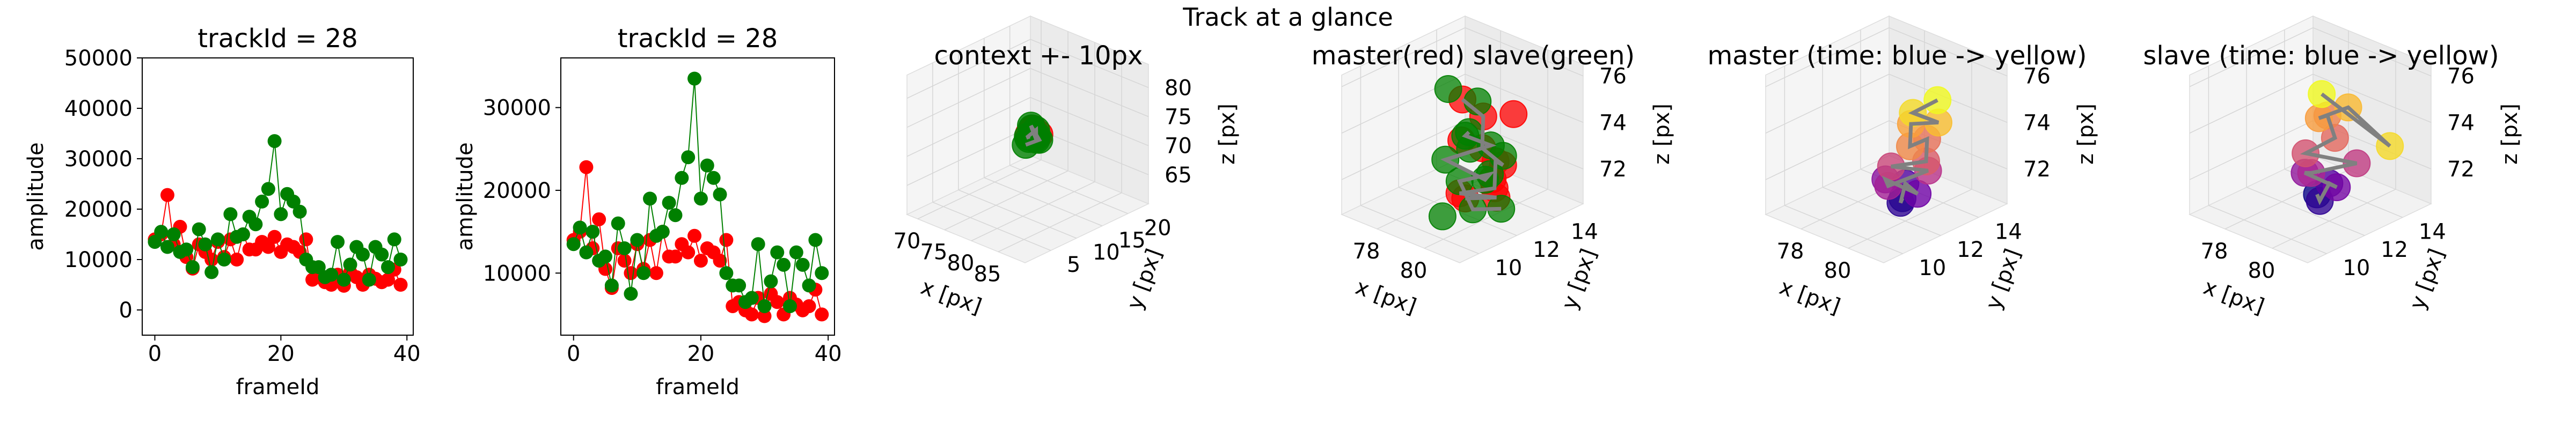 The height and width of the screenshot is (429, 2576). What do you see at coordinates (1158, 228) in the screenshot?
I see `y-tick-label: 20` at bounding box center [1158, 228].